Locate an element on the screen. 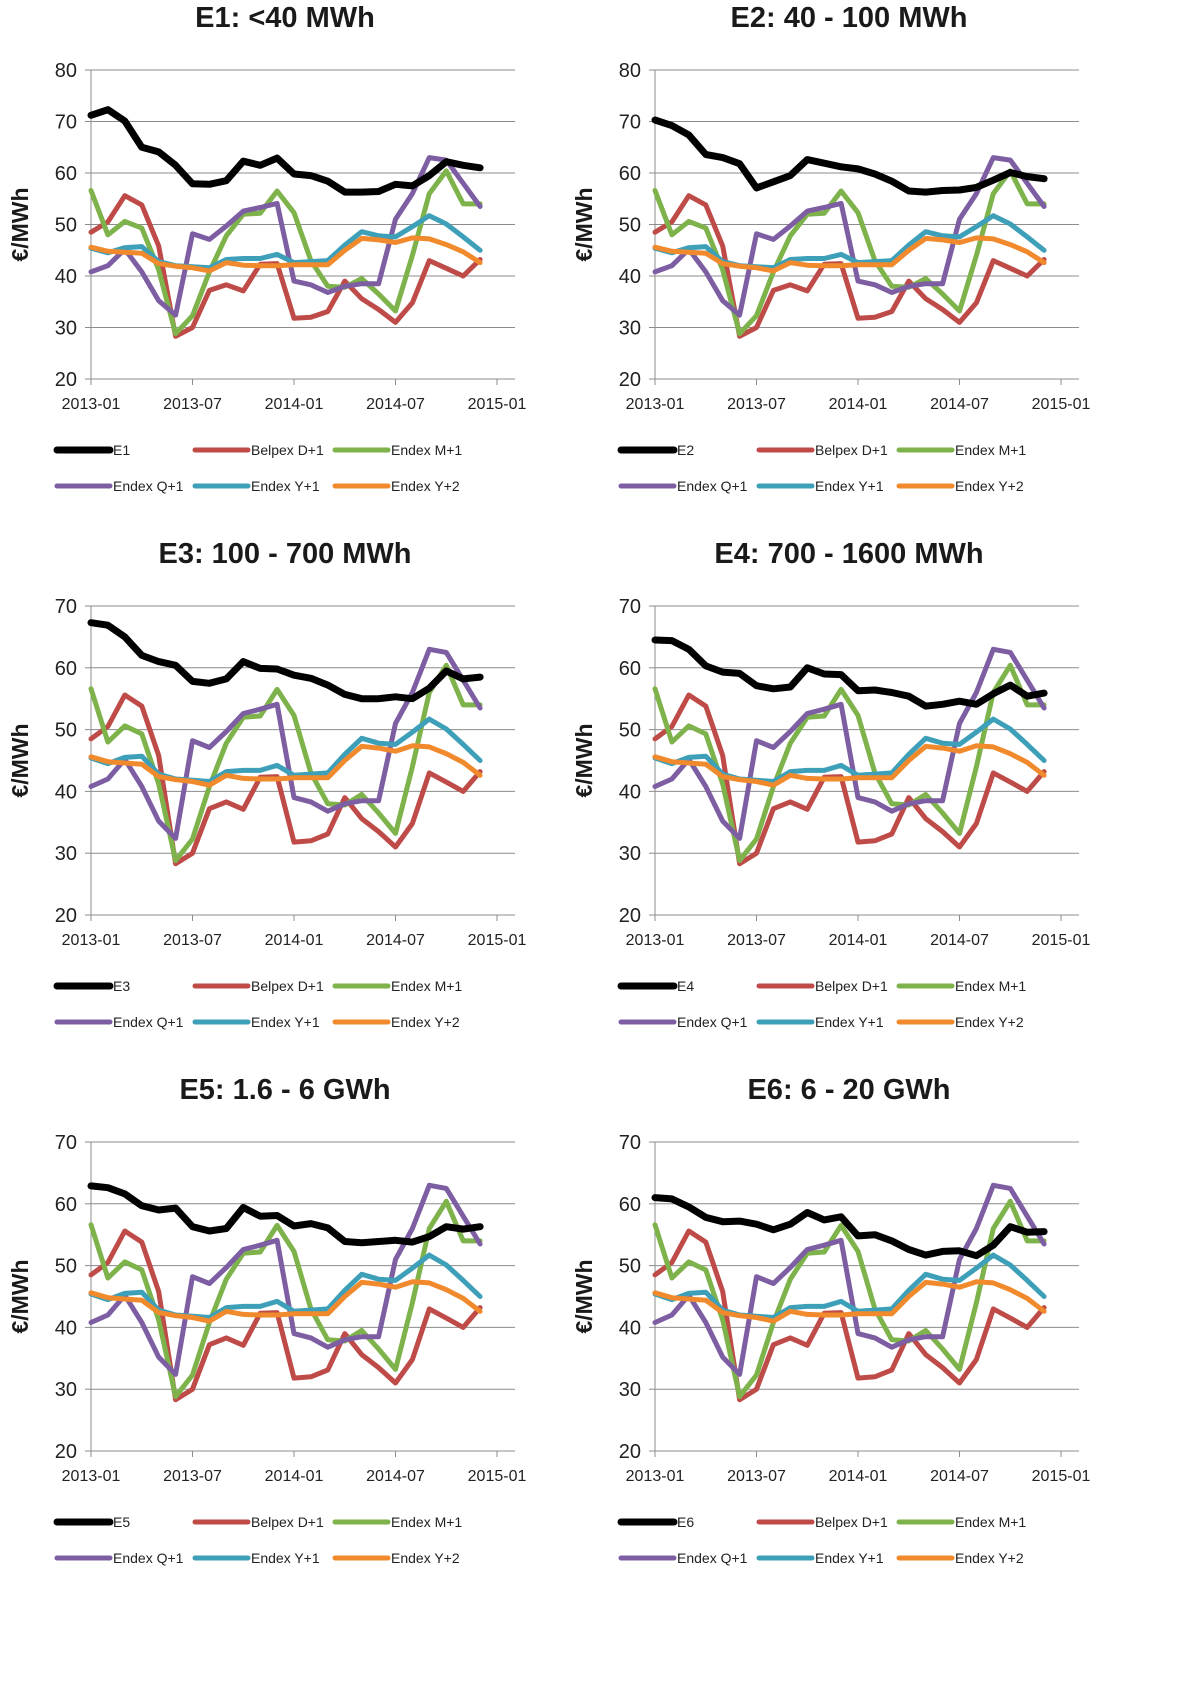 This screenshot has height=1684, width=1194. legend-label: E3 is located at coordinates (121, 986).